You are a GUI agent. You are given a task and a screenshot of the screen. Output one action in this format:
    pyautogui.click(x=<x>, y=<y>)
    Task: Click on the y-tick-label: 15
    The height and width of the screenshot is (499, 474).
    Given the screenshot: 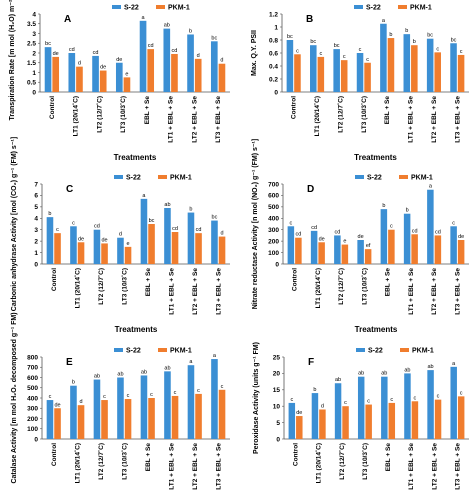 What is the action you would take?
    pyautogui.click(x=277, y=390)
    